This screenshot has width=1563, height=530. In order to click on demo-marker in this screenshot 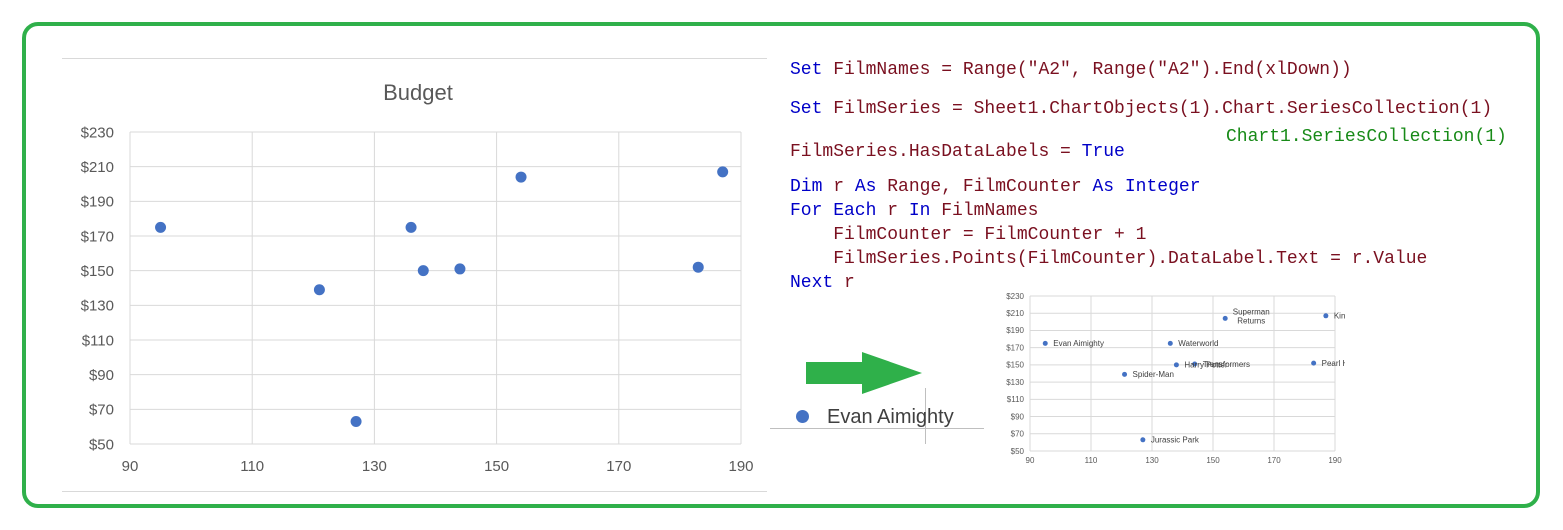, I will do `click(802, 416)`.